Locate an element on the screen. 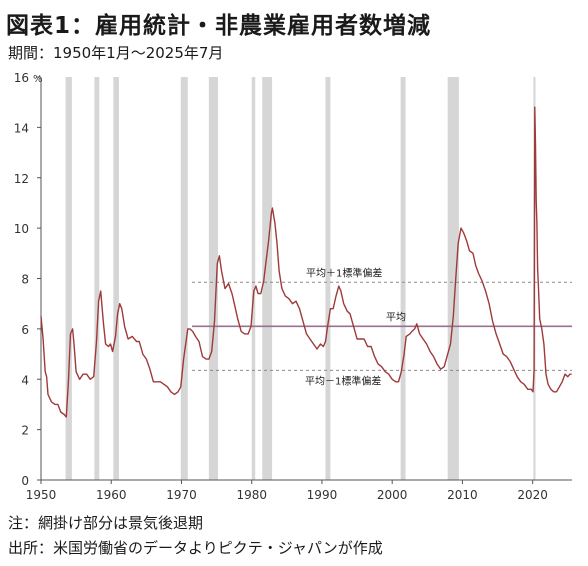  reference-label-0: 平均＋1標準偏差 is located at coordinates (344, 272).